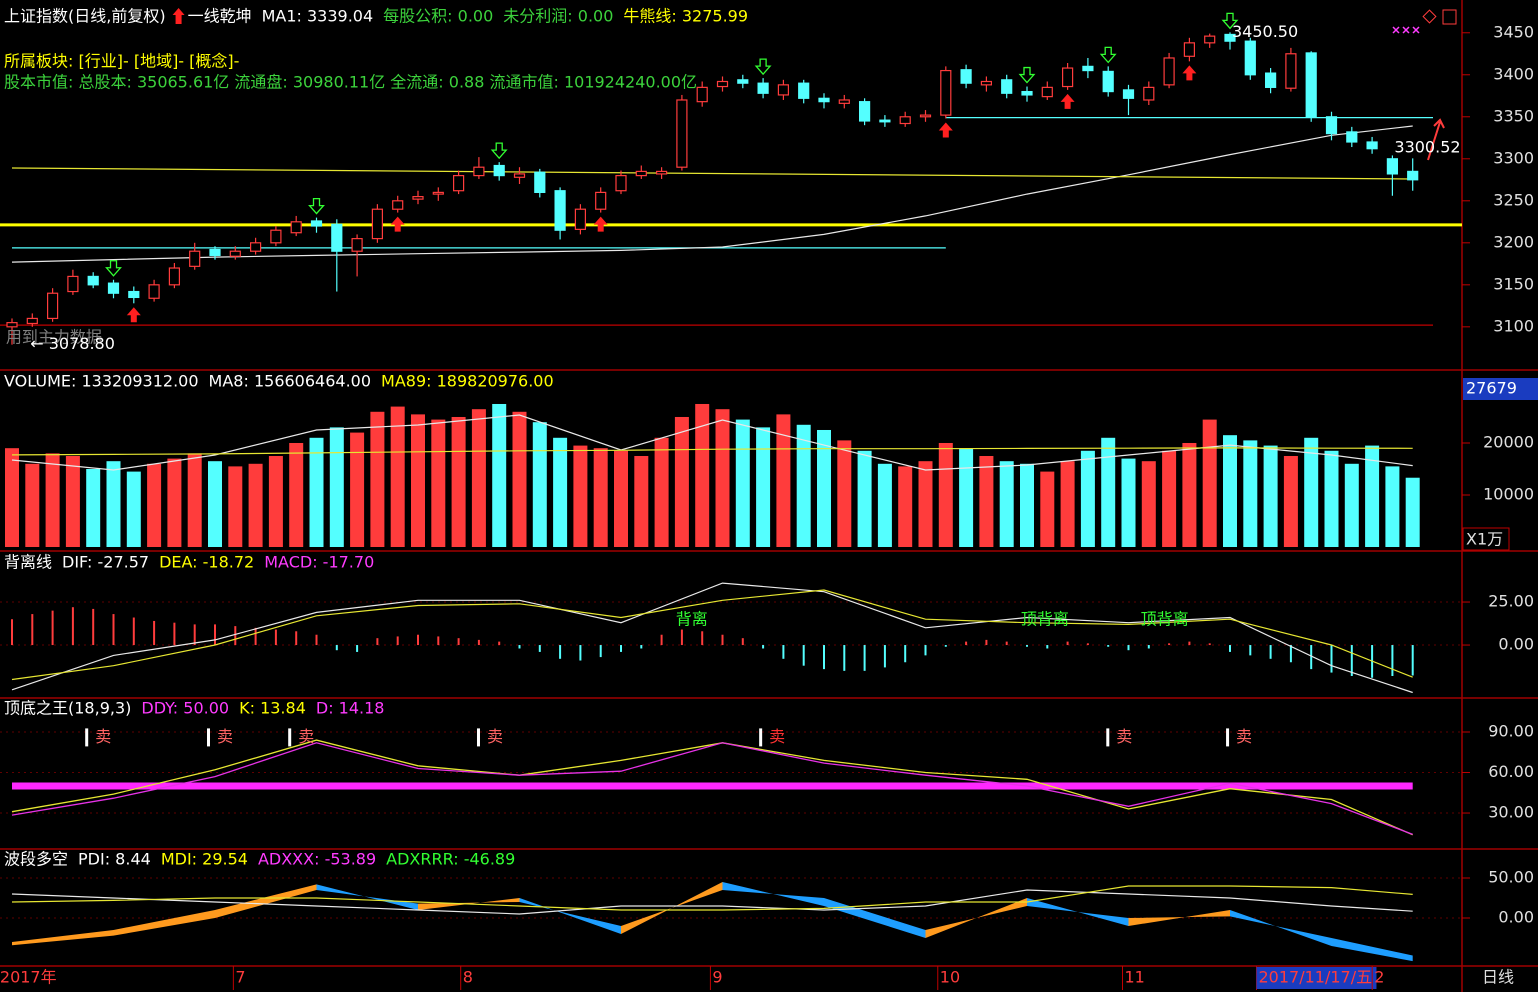 The width and height of the screenshot is (1538, 992). Describe the element at coordinates (319, 562) in the screenshot. I see `legend-entry: MACD: -17.70` at that location.